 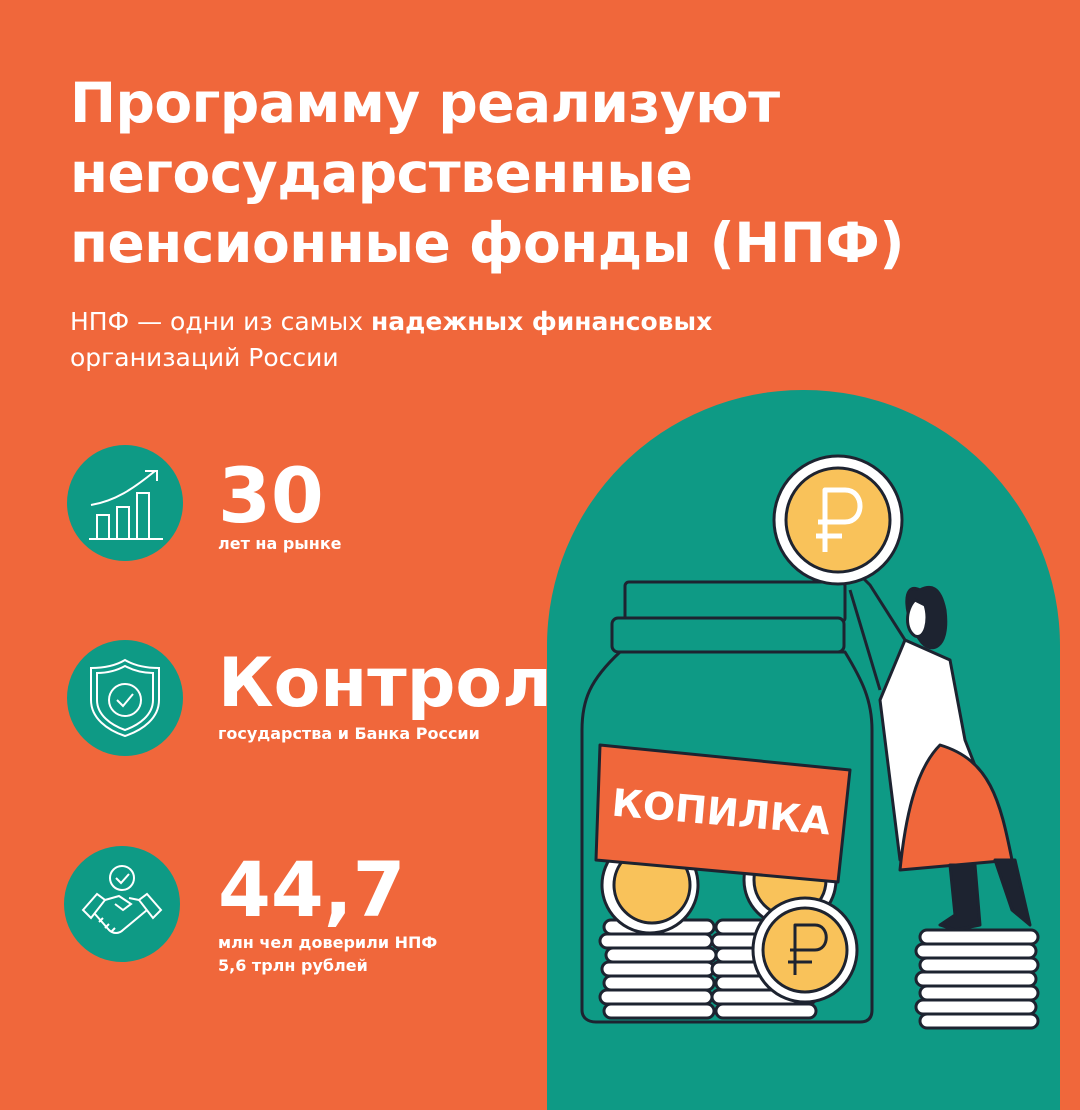 What do you see at coordinates (381, 173) in the screenshot?
I see `title-line: негосударственные` at bounding box center [381, 173].